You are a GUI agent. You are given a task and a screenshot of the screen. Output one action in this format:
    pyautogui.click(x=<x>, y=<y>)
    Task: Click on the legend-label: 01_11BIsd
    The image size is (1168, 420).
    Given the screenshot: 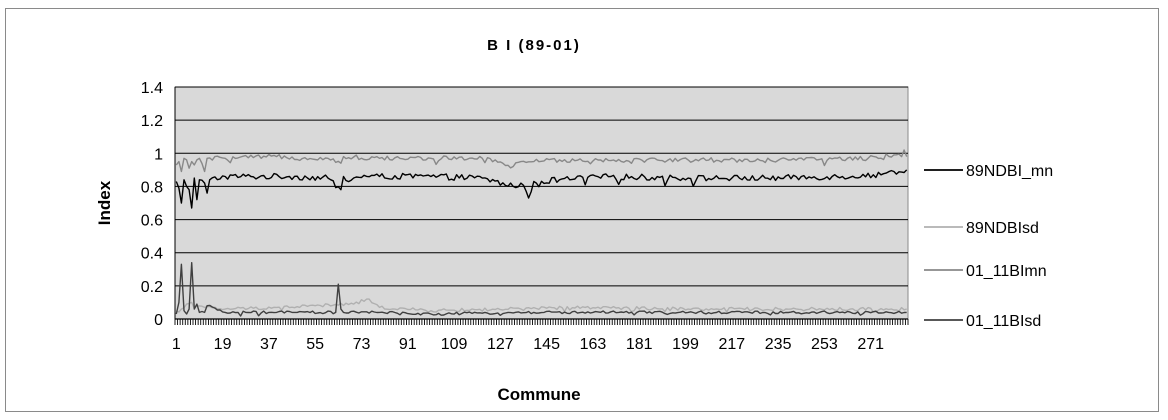 What is the action you would take?
    pyautogui.click(x=1003, y=321)
    